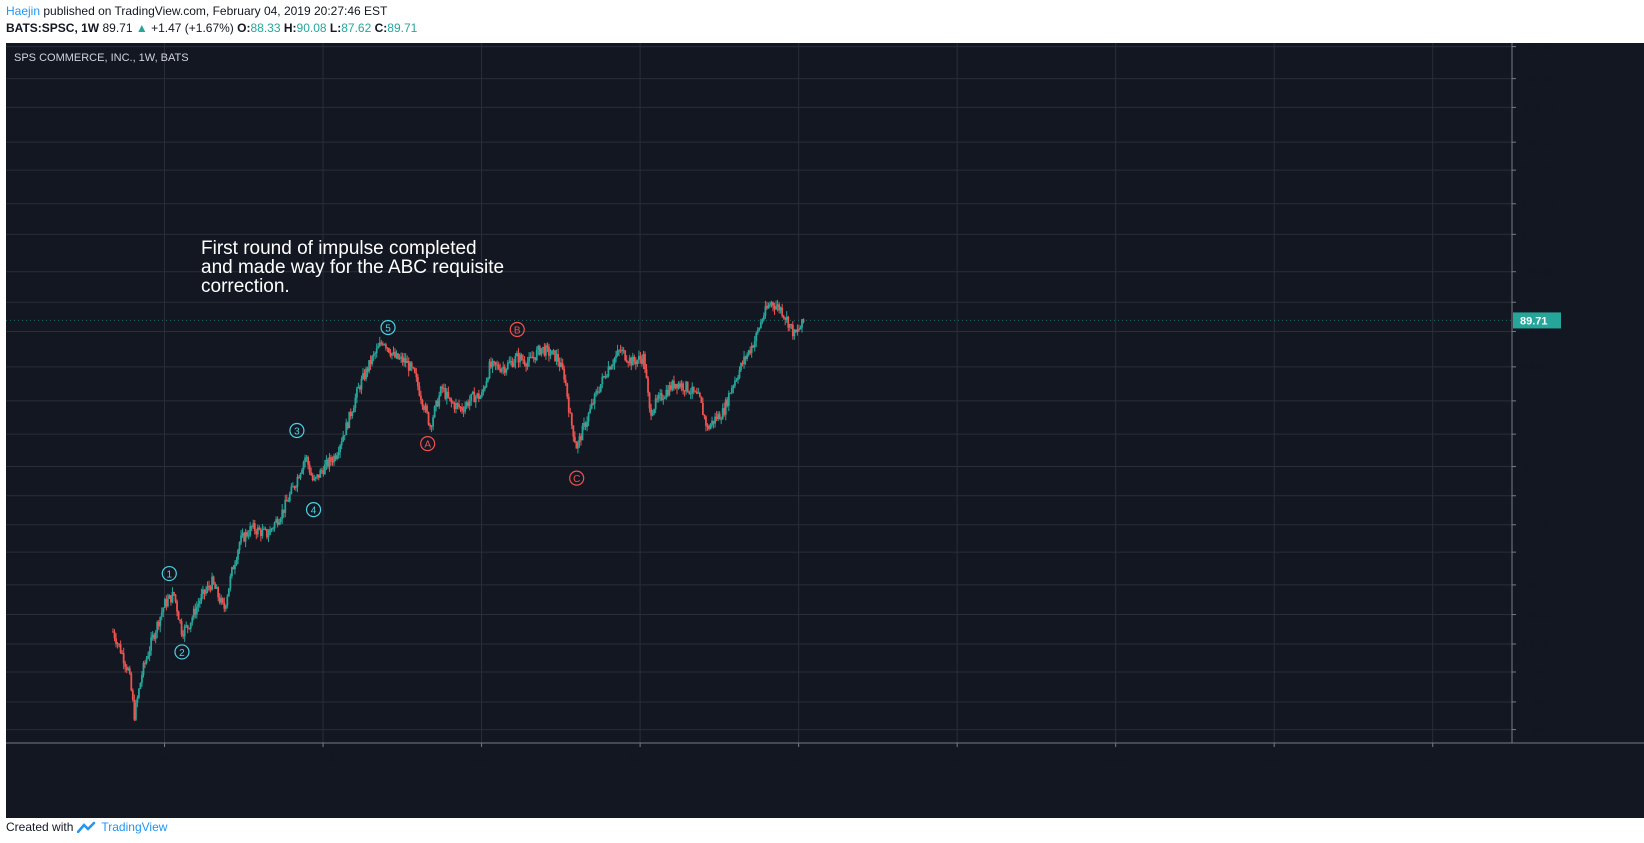  I want to click on high-label: H:, so click(290, 28).